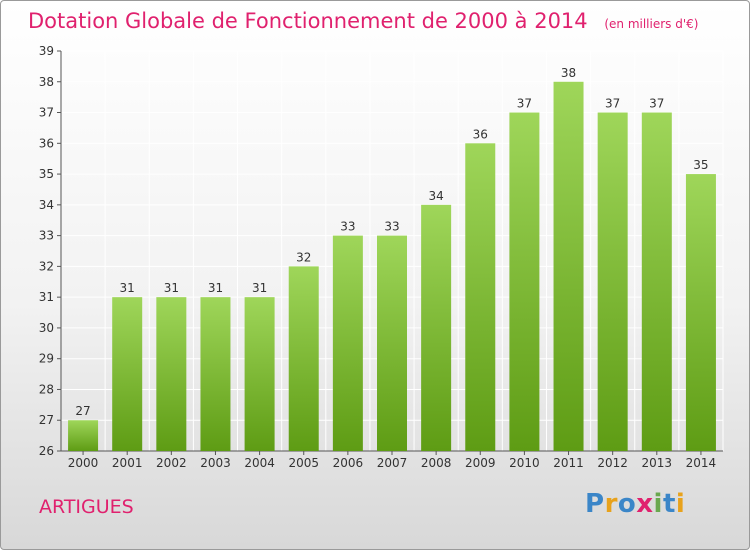 Image resolution: width=750 pixels, height=550 pixels. Describe the element at coordinates (480, 134) in the screenshot. I see `value-label-2009: 36` at that location.